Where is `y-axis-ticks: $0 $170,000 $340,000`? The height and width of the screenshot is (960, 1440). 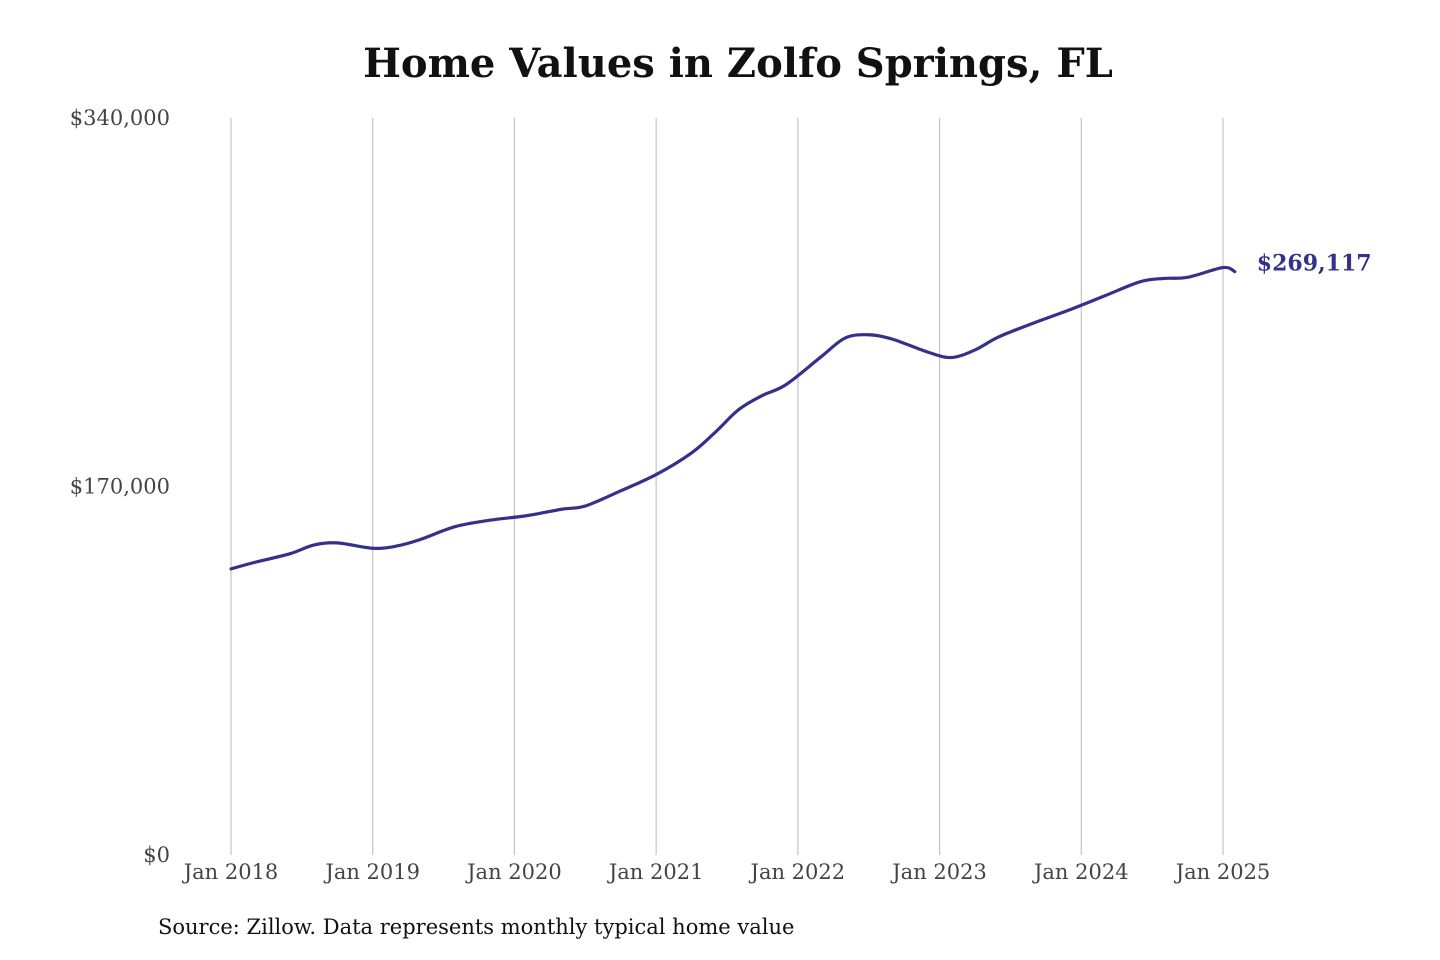 y-axis-ticks: $0 $170,000 $340,000 is located at coordinates (120, 486).